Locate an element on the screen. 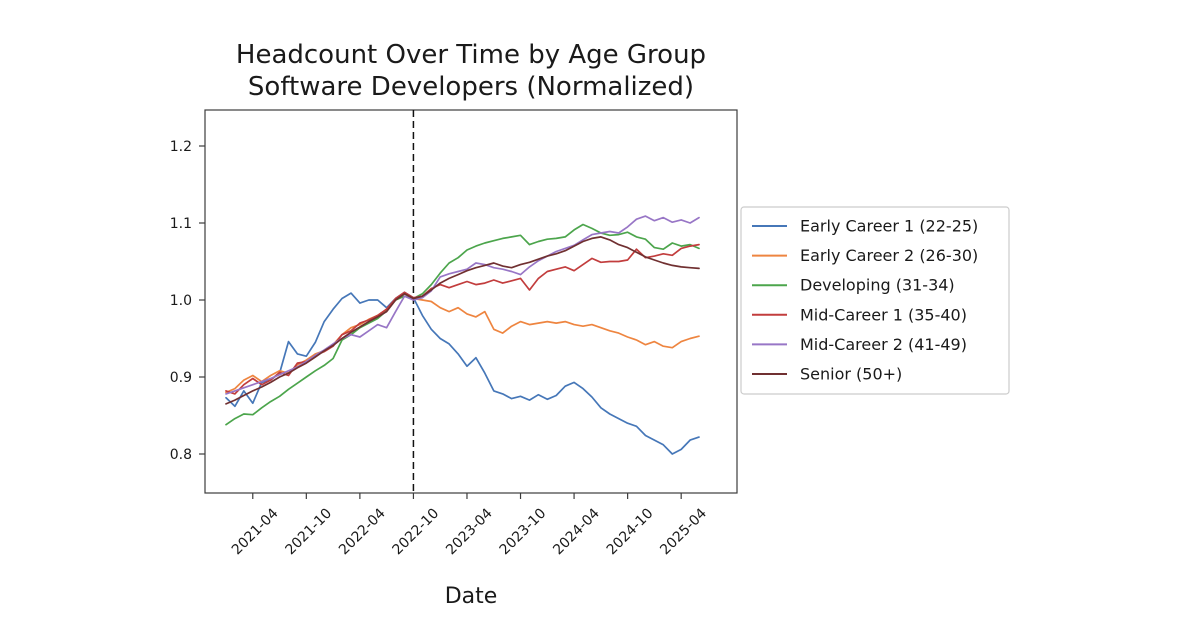 The width and height of the screenshot is (1200, 630). x-tick-label: 2023-04 is located at coordinates (469, 531).